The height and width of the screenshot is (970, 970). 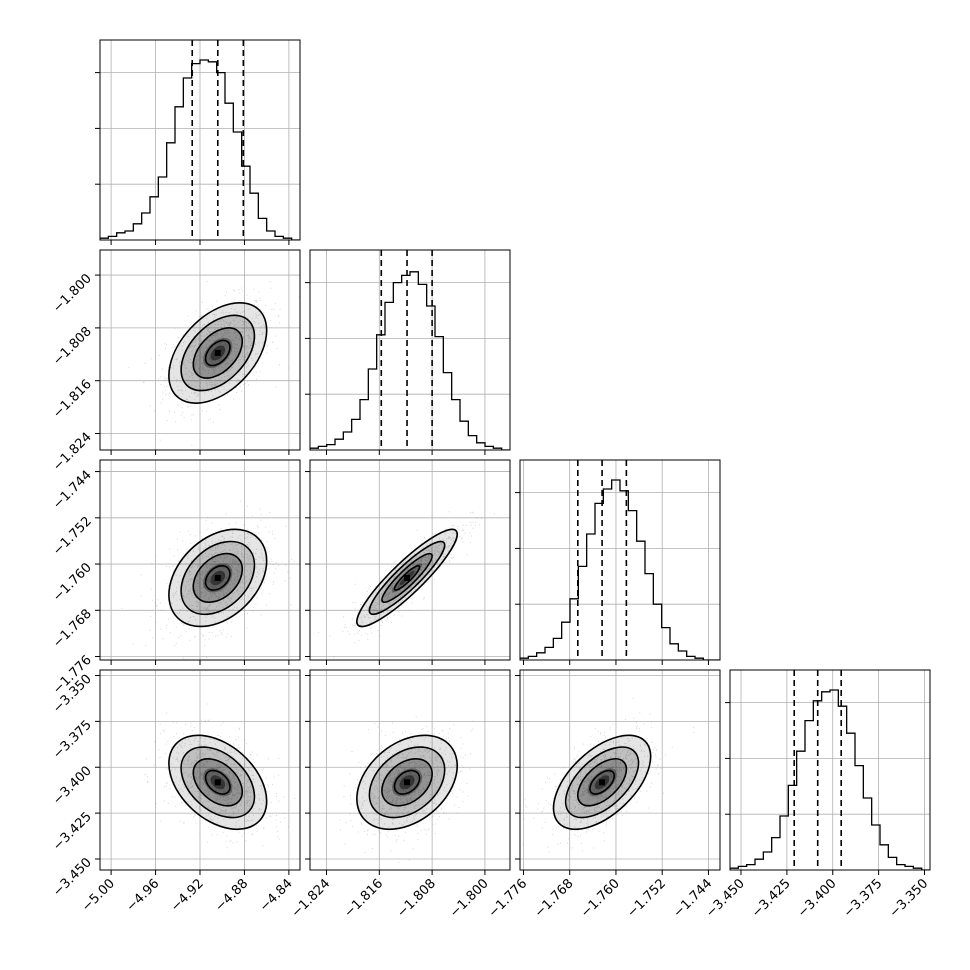 I want to click on x-tick-label: −1.768, so click(x=554, y=898).